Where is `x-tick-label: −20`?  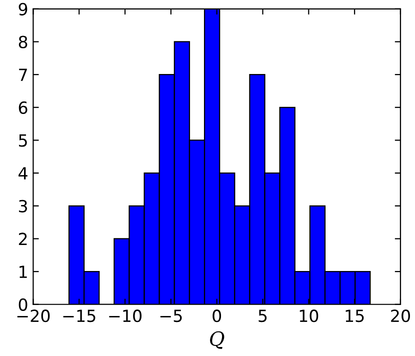
x-tick-label: −20 is located at coordinates (33, 316).